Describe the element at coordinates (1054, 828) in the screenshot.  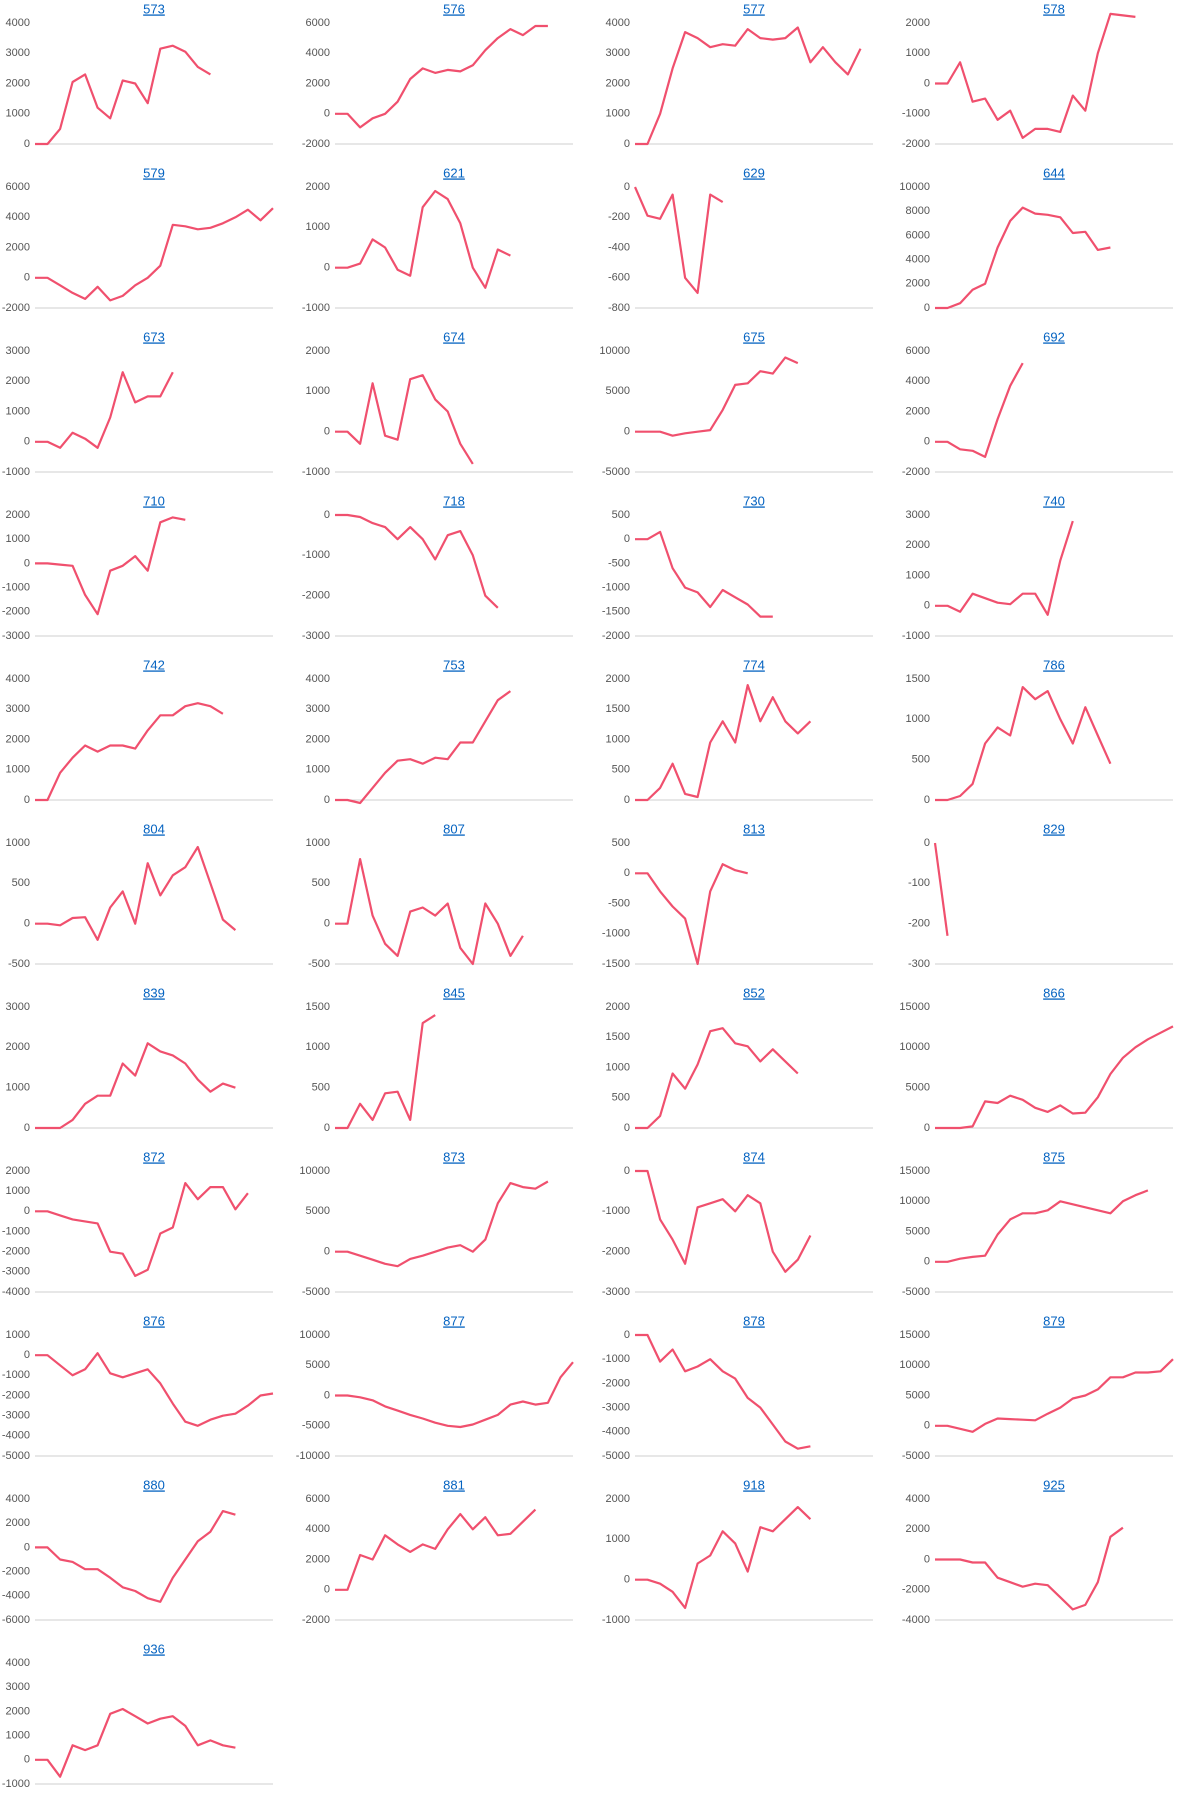
I see `chart-title: 829` at that location.